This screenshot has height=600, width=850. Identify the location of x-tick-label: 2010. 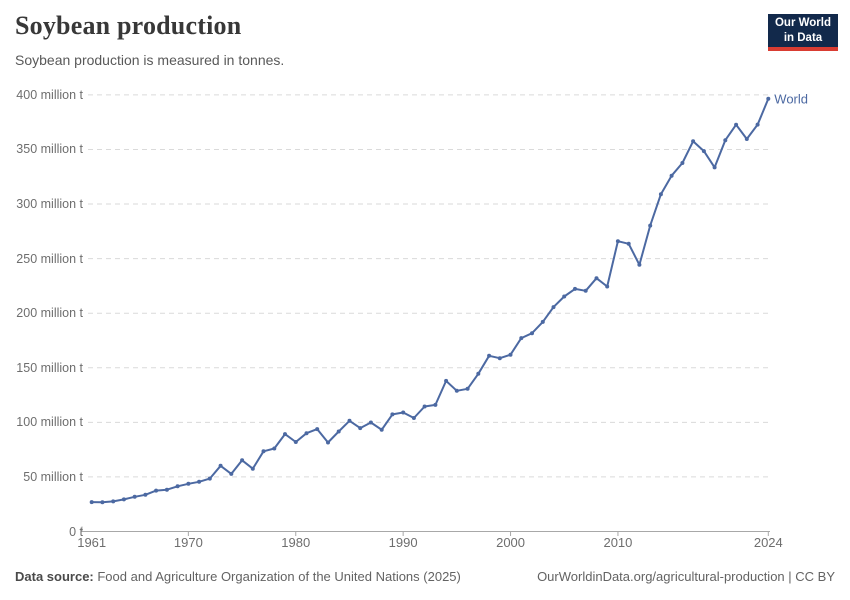
(618, 542).